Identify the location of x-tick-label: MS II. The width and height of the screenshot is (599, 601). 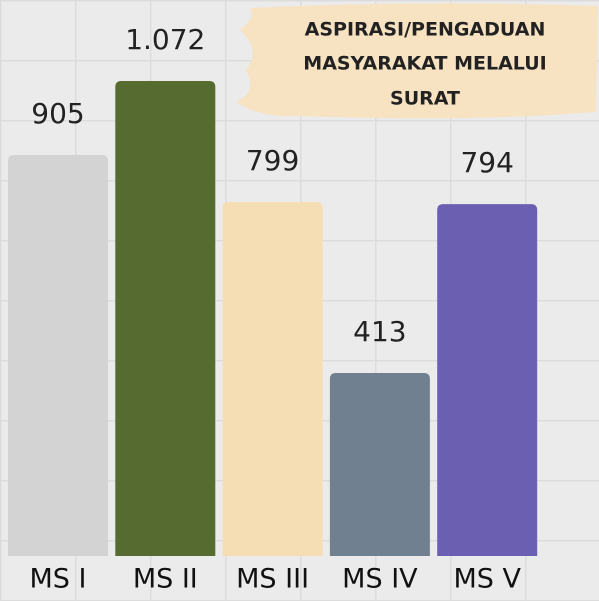
(165, 579).